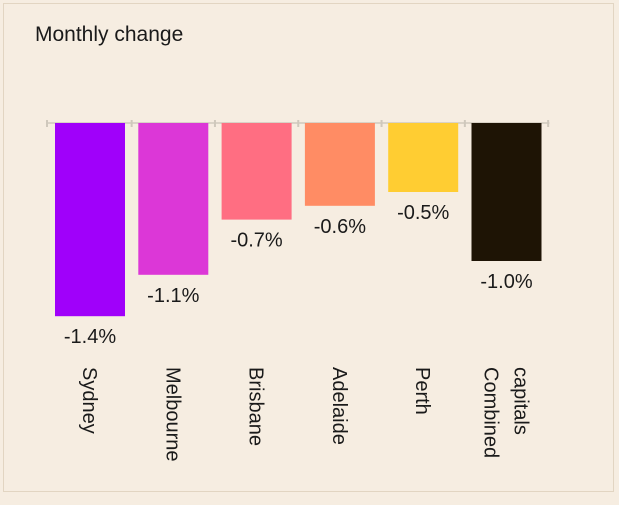 The width and height of the screenshot is (619, 505). Describe the element at coordinates (339, 406) in the screenshot. I see `category-label: Adelaide` at that location.